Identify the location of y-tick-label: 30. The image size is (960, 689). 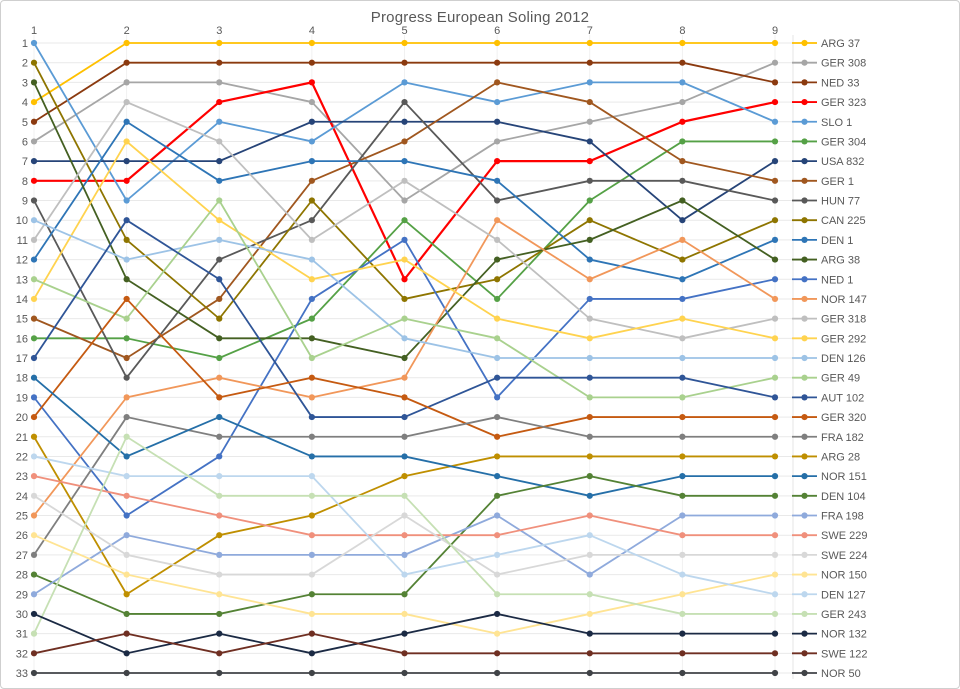
(22, 615).